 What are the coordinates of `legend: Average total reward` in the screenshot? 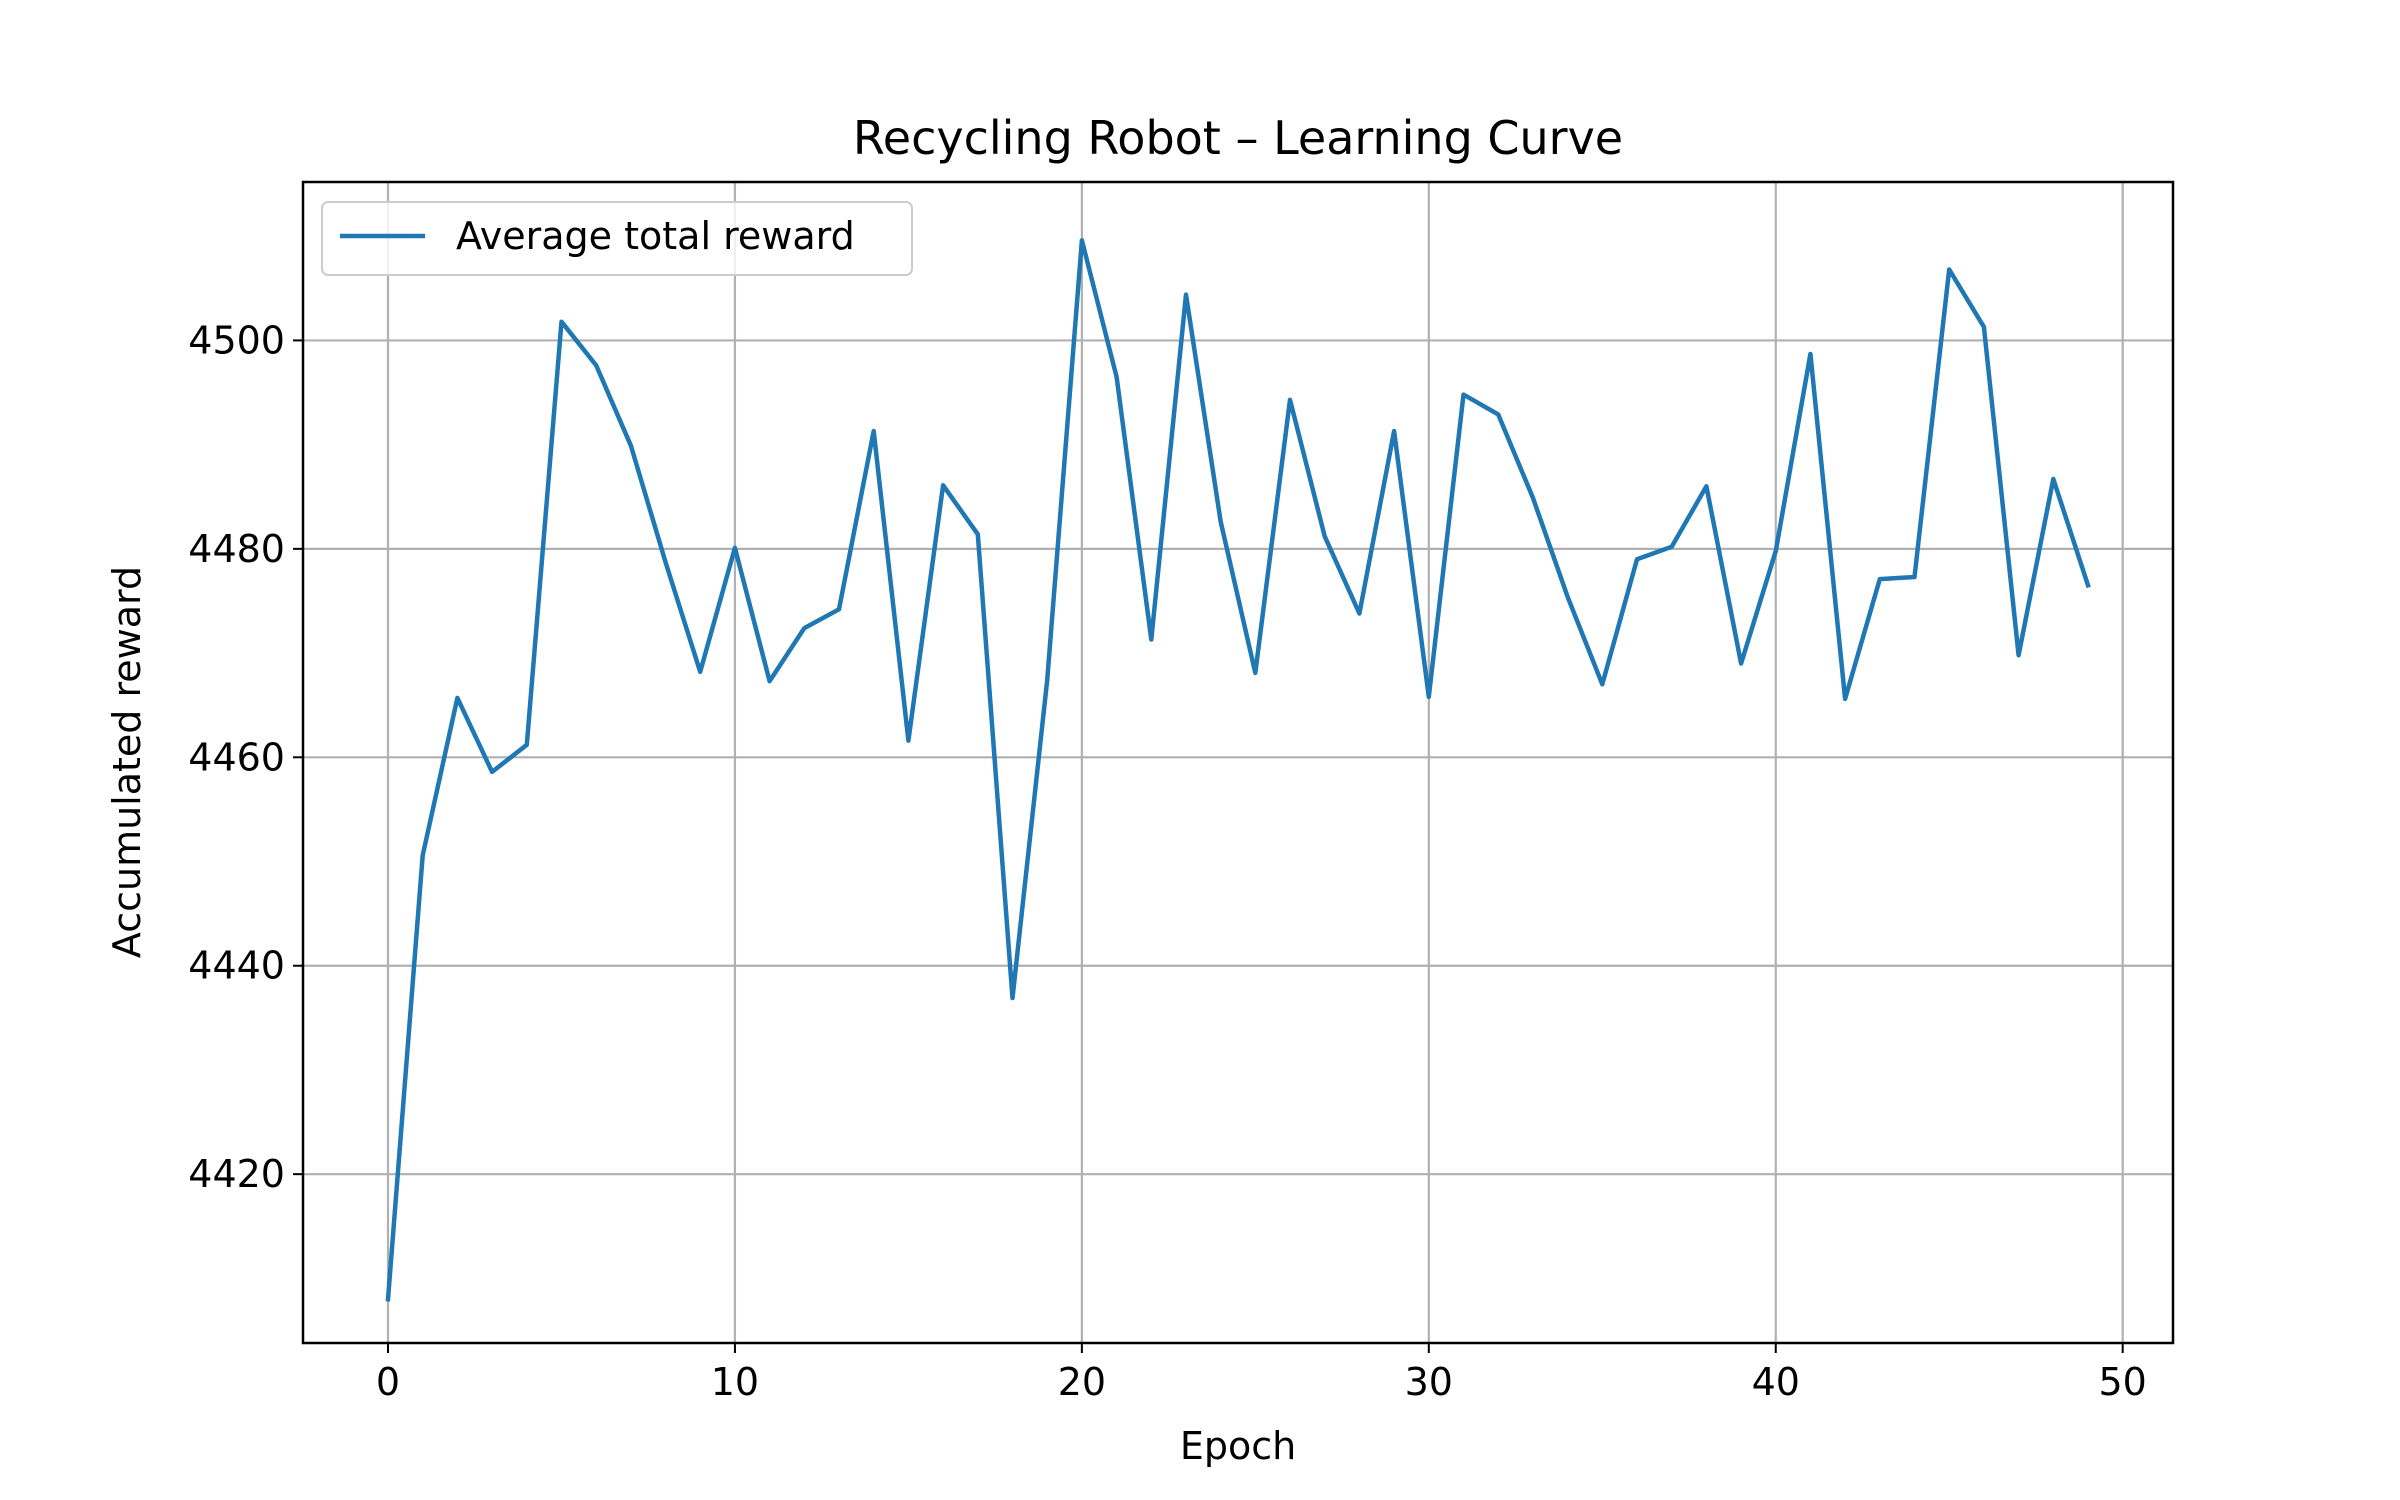 It's located at (617, 238).